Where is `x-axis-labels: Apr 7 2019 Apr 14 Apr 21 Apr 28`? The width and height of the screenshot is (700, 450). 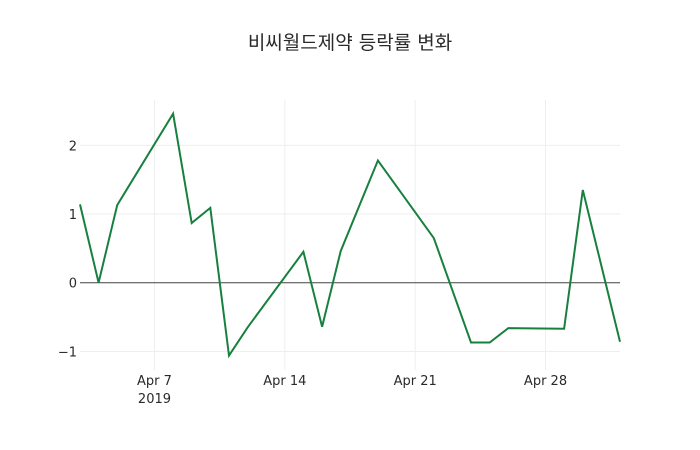 x-axis-labels: Apr 7 2019 Apr 14 Apr 21 Apr 28 is located at coordinates (352, 390).